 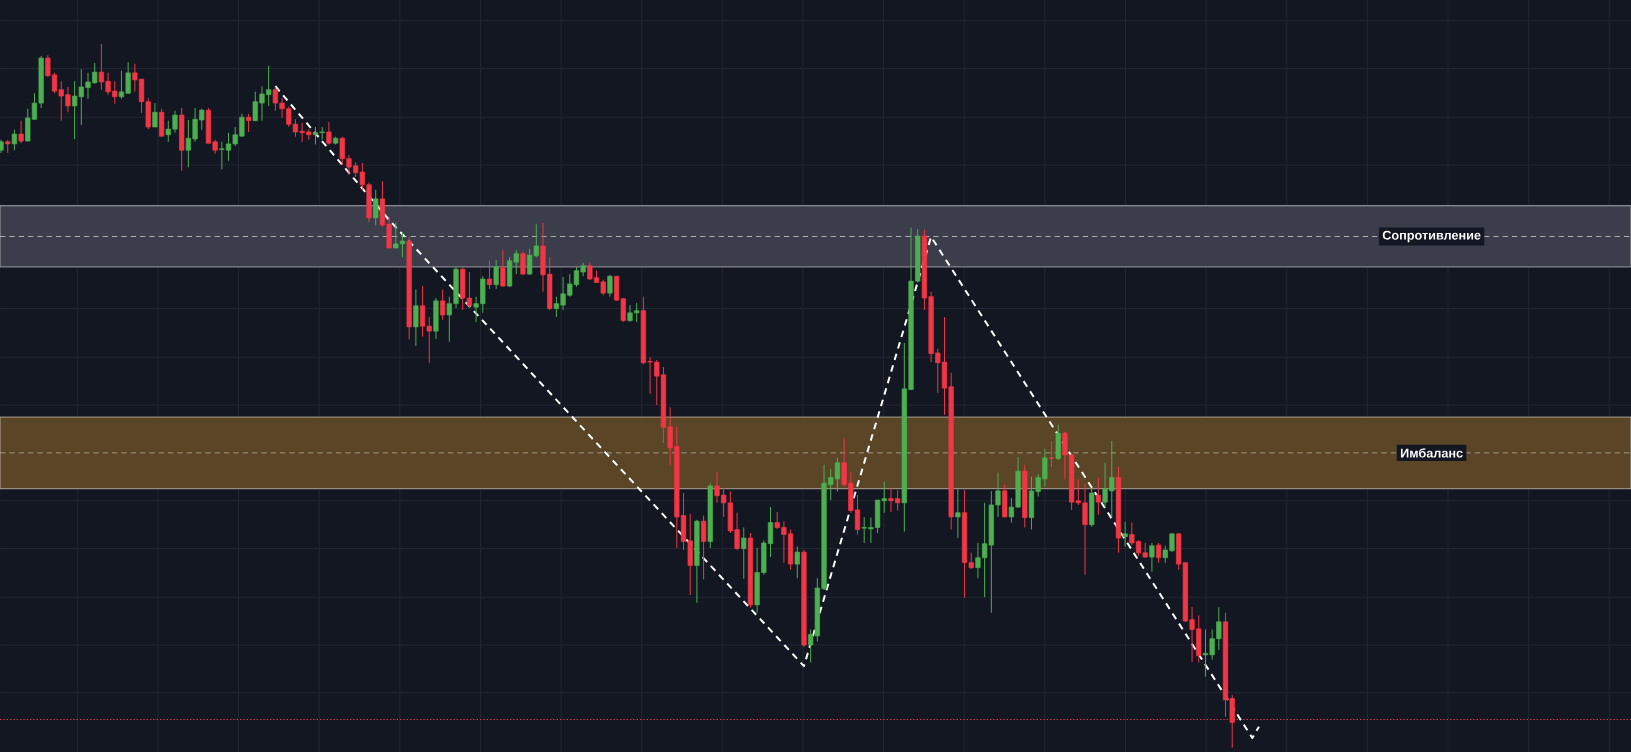 I want to click on ref-line-label: Сопротивление, so click(x=1431, y=236).